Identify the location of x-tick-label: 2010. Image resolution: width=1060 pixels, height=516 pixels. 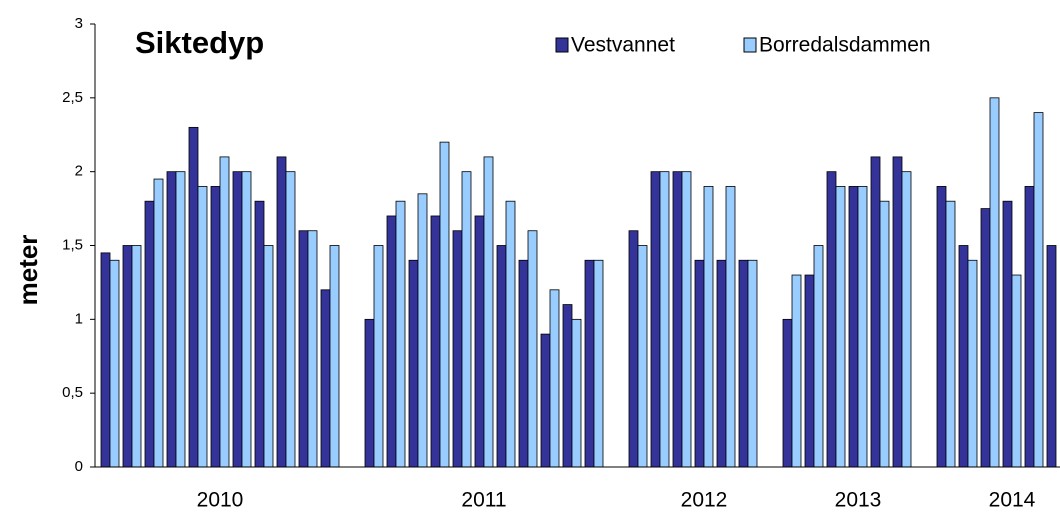
(220, 500).